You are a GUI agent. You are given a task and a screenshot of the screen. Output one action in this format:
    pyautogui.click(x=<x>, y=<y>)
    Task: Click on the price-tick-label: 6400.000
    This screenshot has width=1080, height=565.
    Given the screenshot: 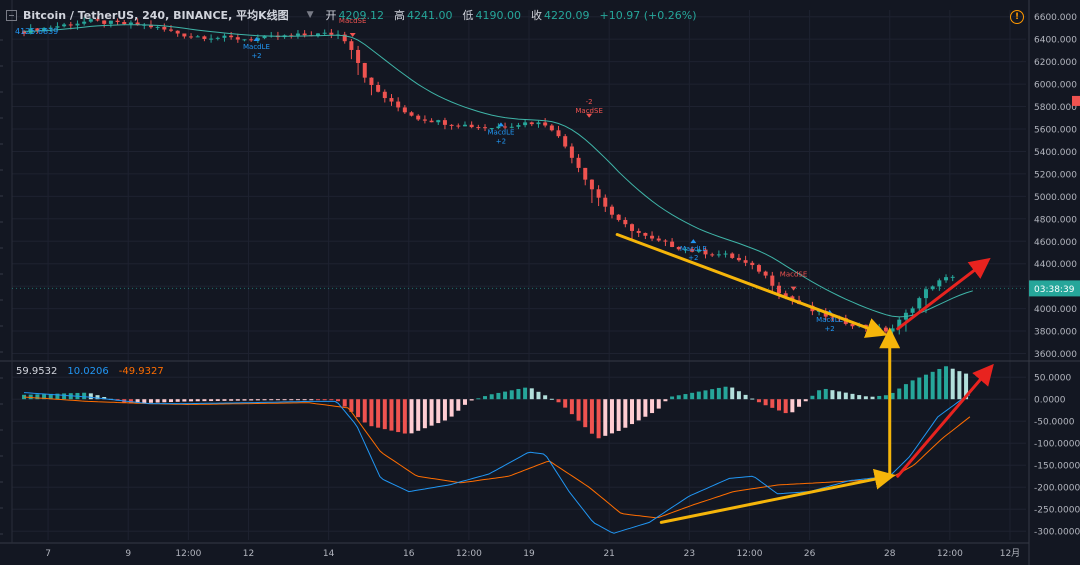 What is the action you would take?
    pyautogui.click(x=1055, y=41)
    